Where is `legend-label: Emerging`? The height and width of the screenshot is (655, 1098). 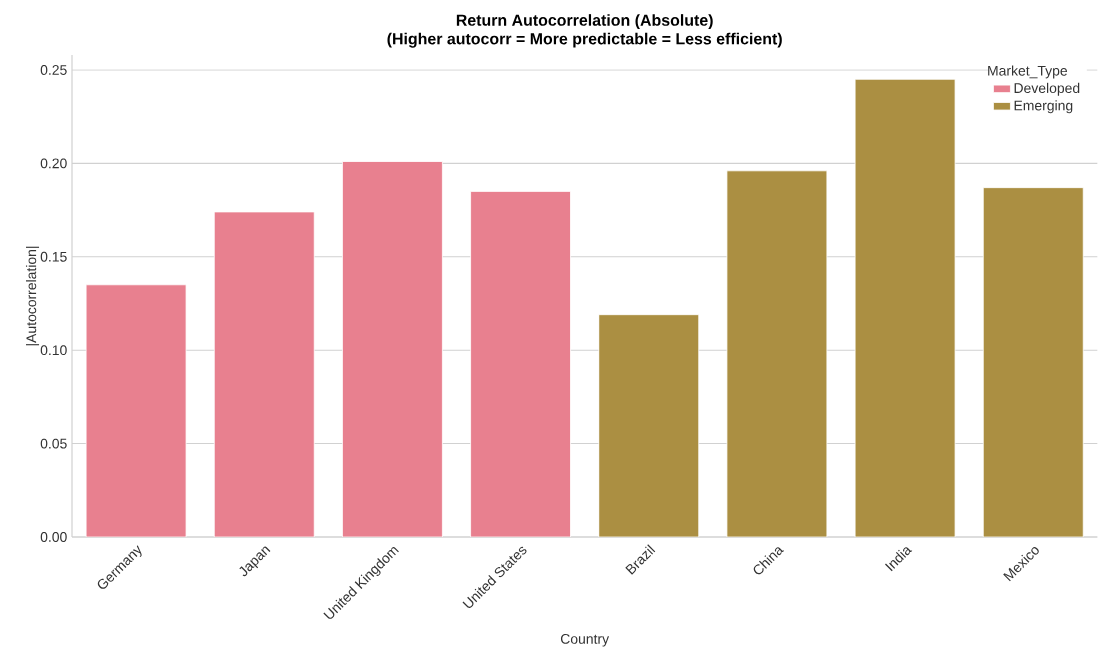
legend-label: Emerging is located at coordinates (1043, 107).